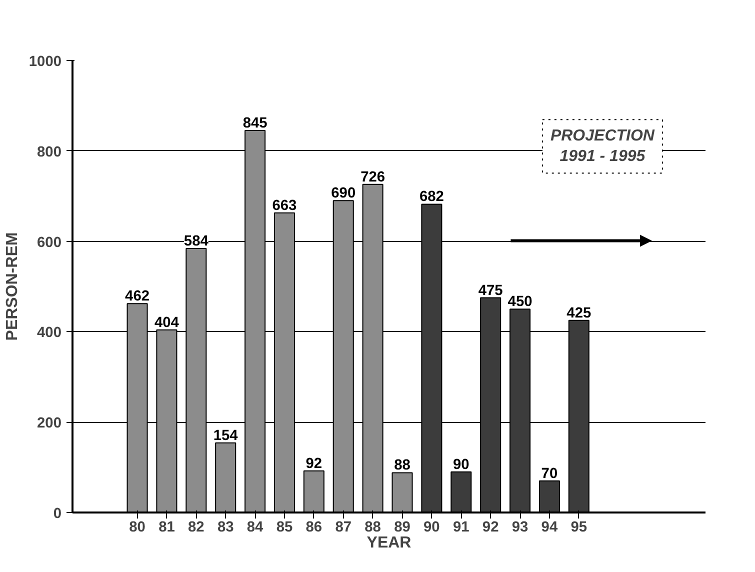 This screenshot has height=572, width=755. I want to click on y-tick-label: 600, so click(49, 242).